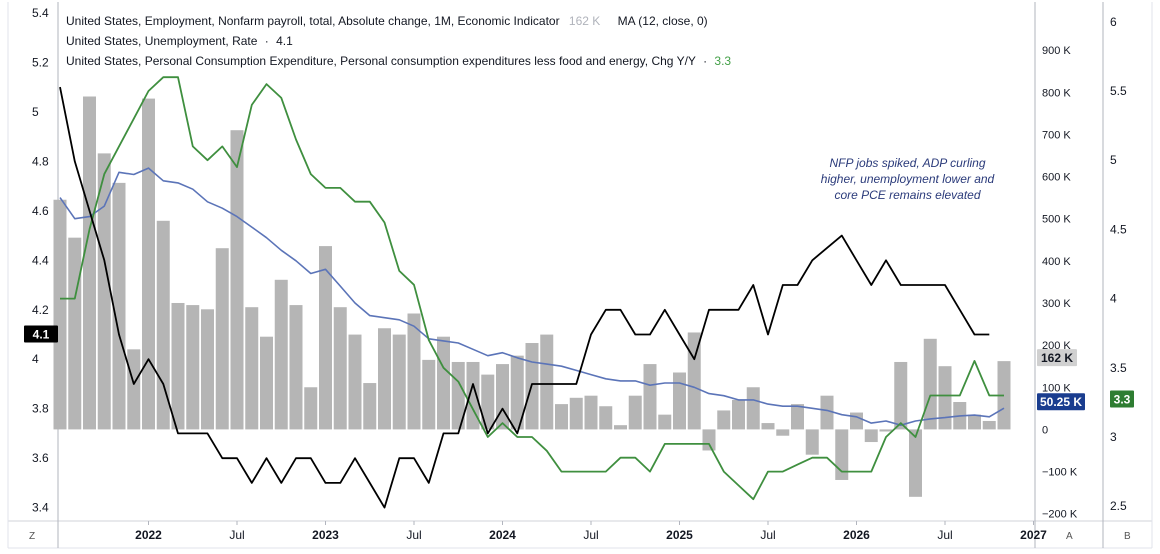 This screenshot has height=554, width=1160. What do you see at coordinates (1113, 299) in the screenshot?
I see `right-axis-tick-label: 4` at bounding box center [1113, 299].